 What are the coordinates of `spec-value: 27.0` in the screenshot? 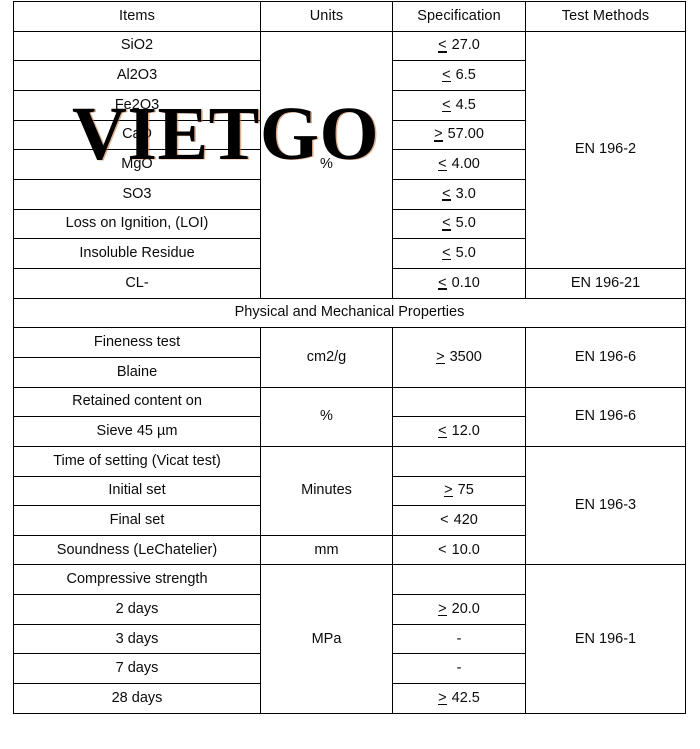 It's located at (465, 45).